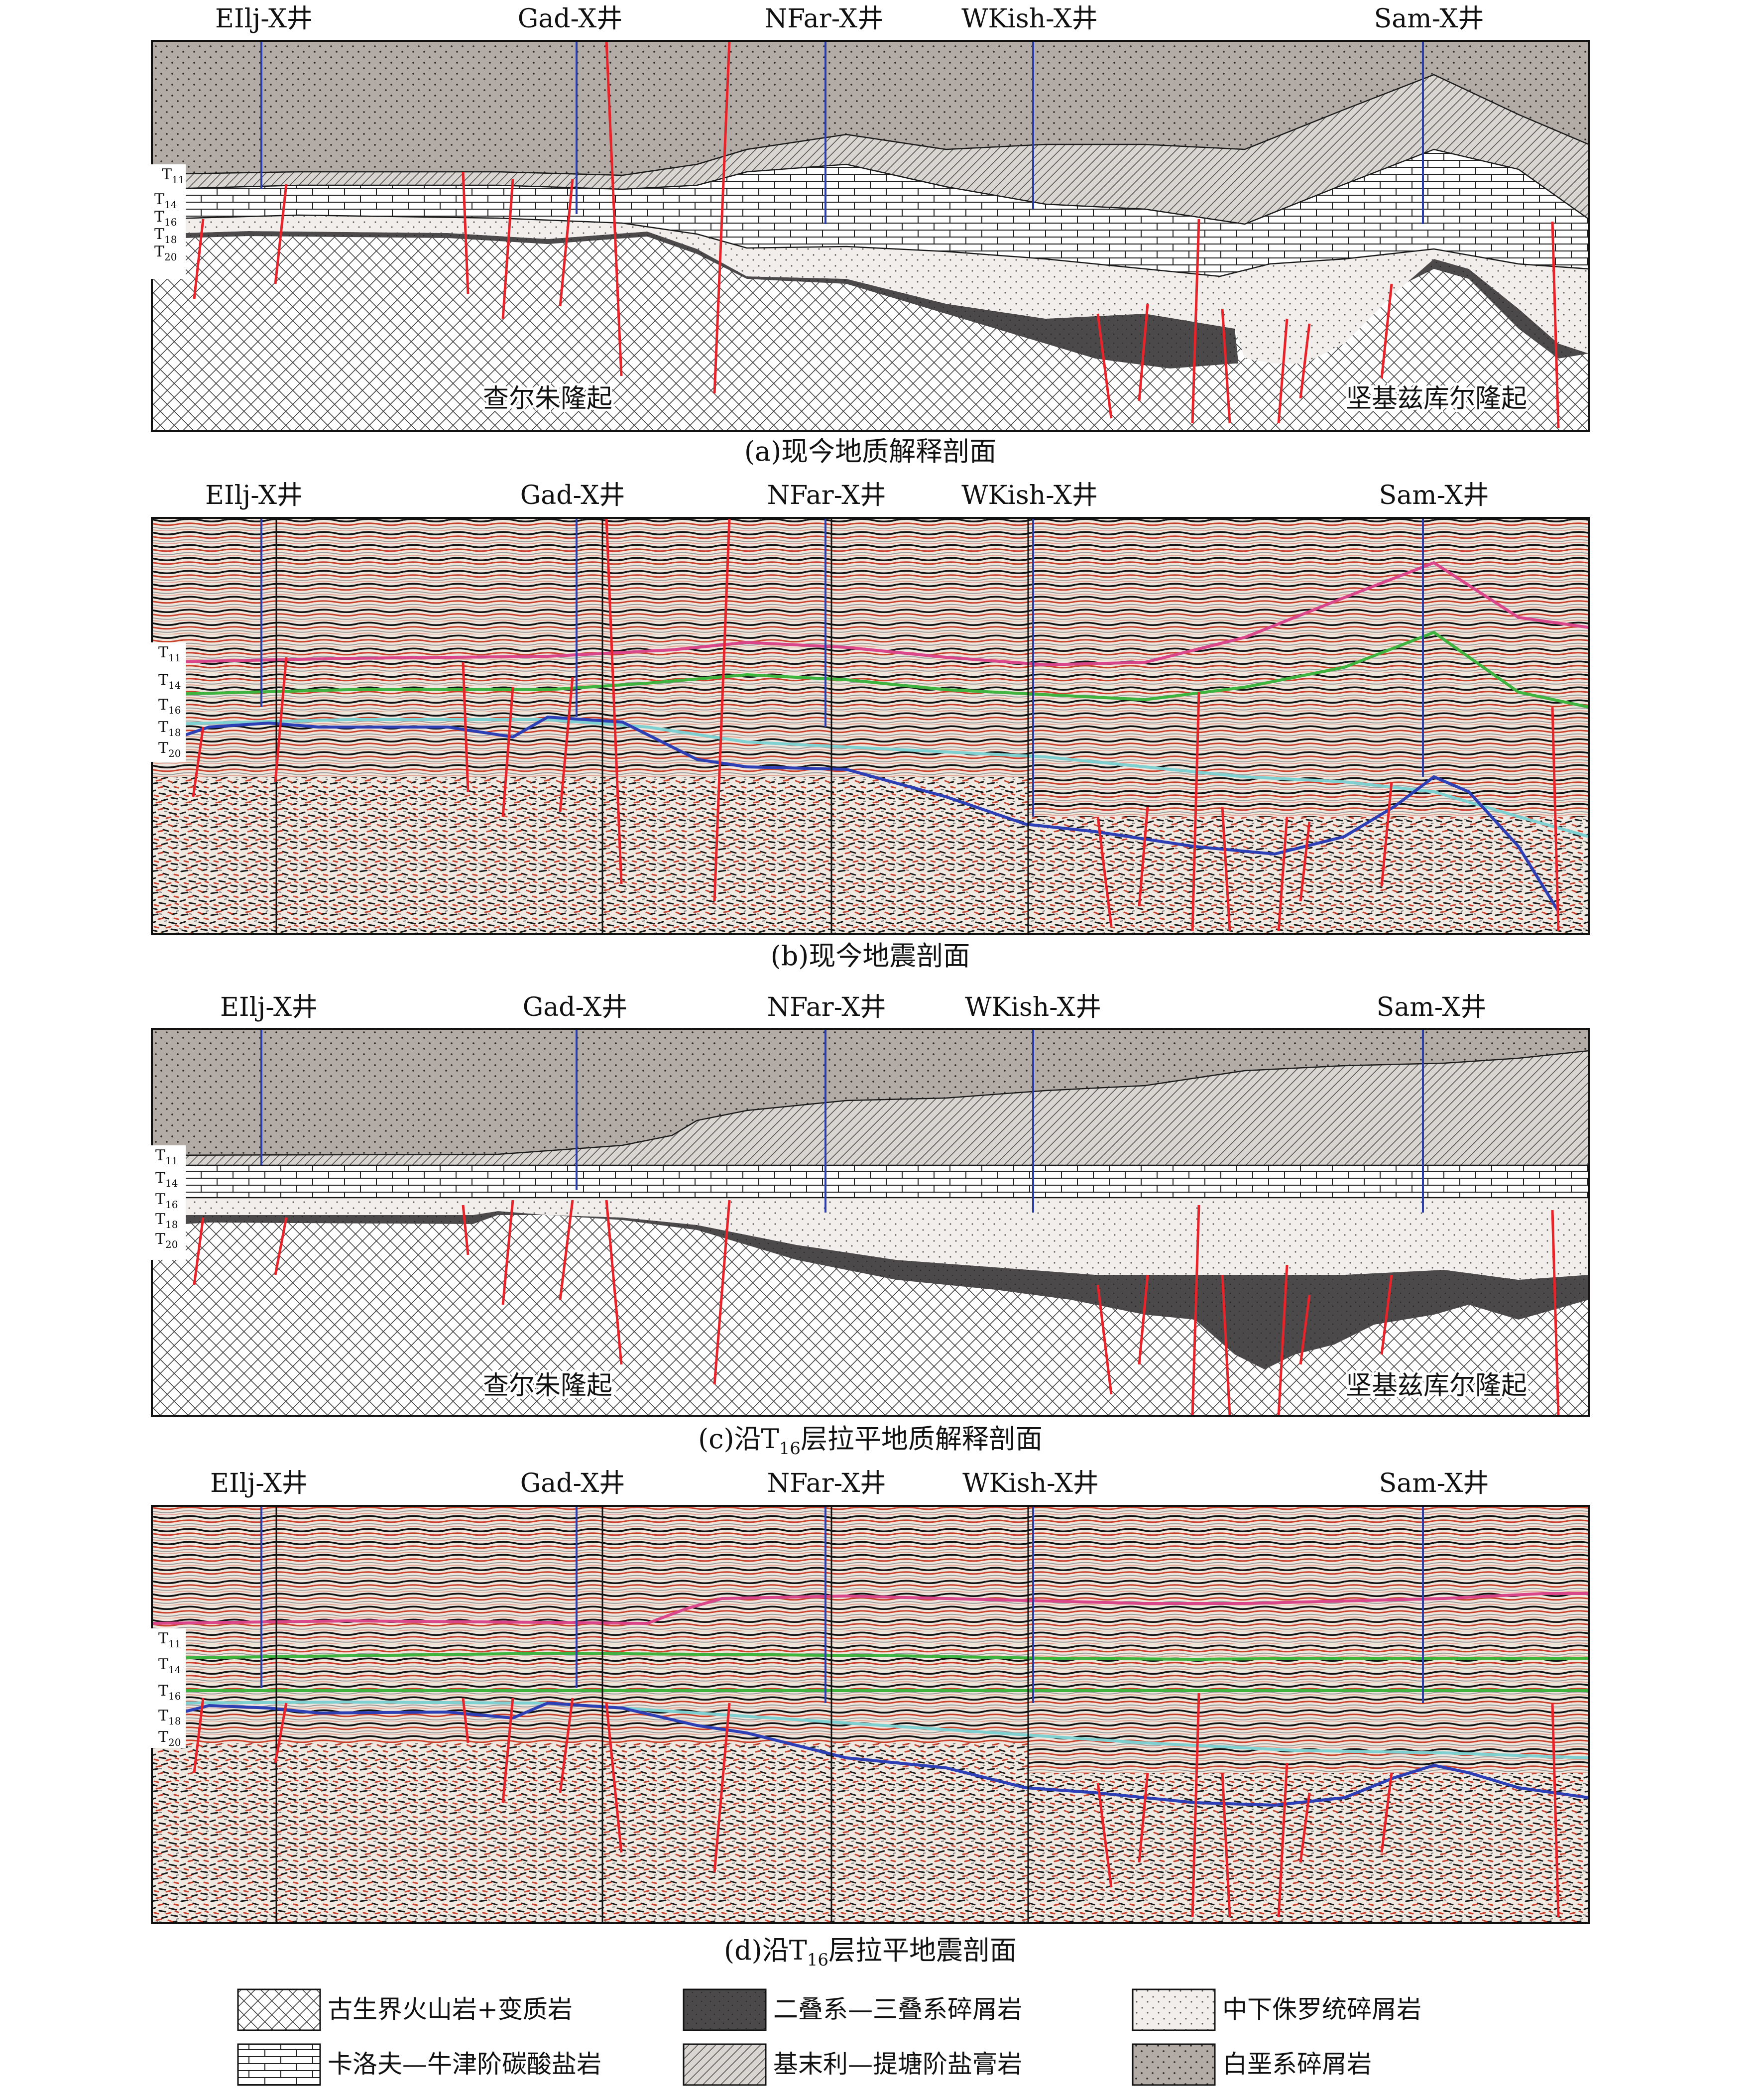  Describe the element at coordinates (1436, 1386) in the screenshot. I see `uplift-label-jianjizi-c: 坚基兹库尔隆起` at that location.